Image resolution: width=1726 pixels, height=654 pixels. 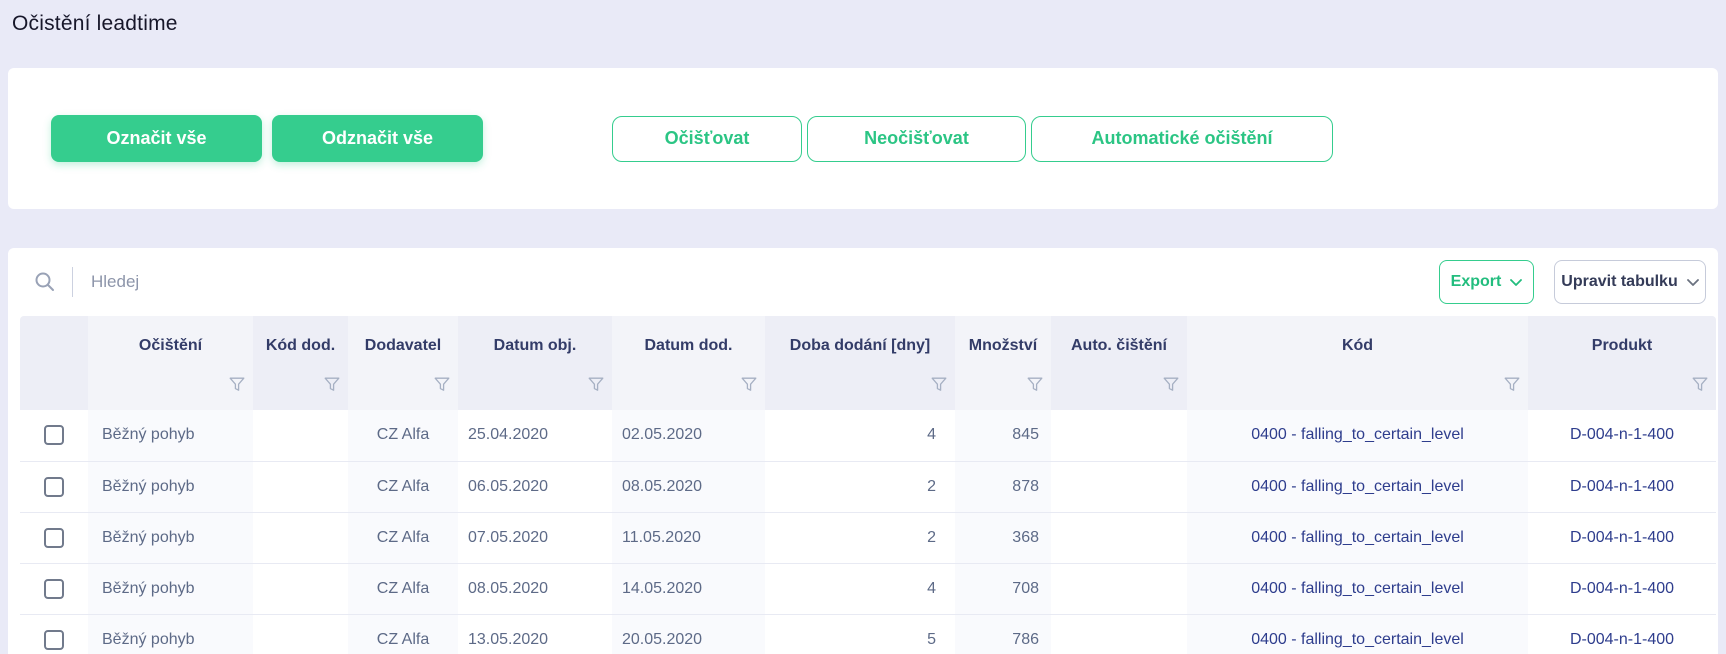 What do you see at coordinates (1476, 281) in the screenshot?
I see `export-button-label: Export` at bounding box center [1476, 281].